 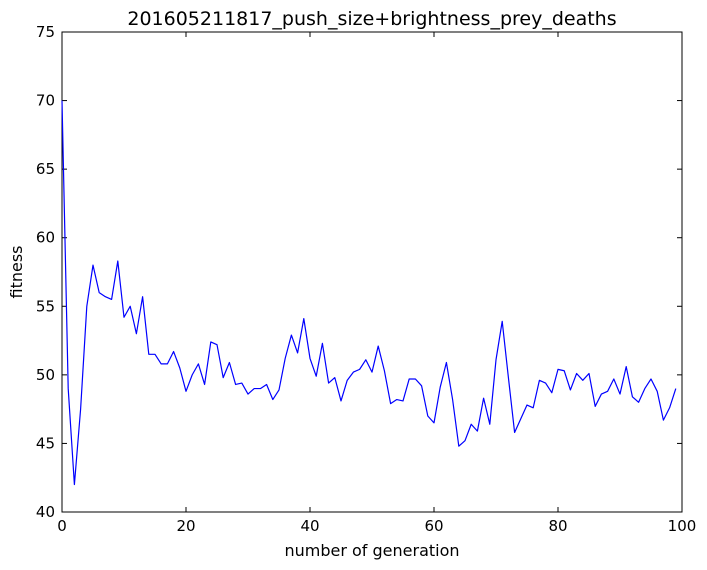 I want to click on y-tick-label: 70, so click(x=45, y=101).